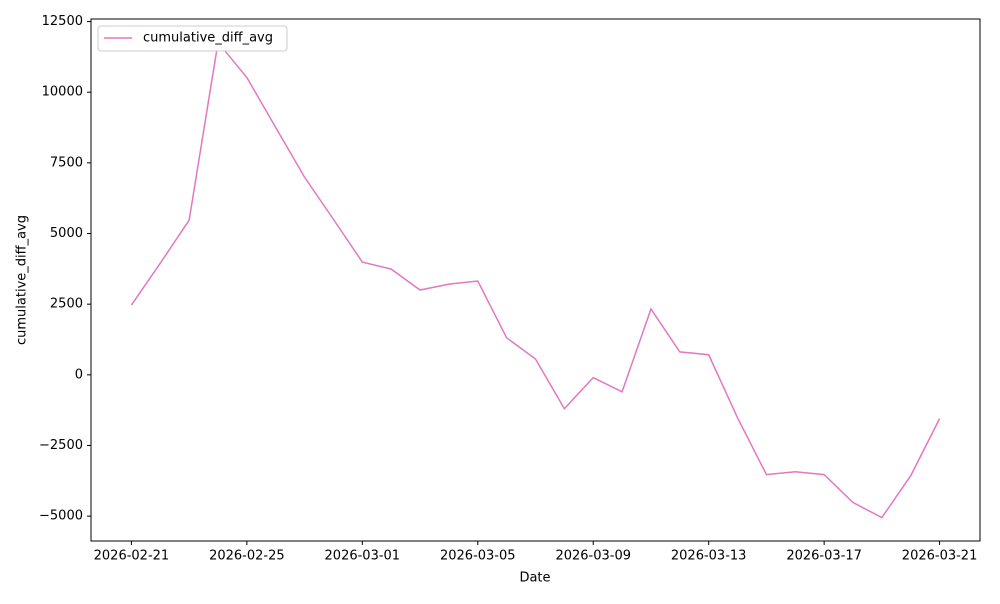 The height and width of the screenshot is (604, 1000). Describe the element at coordinates (478, 556) in the screenshot. I see `x-tick-label: 2026-03-05` at that location.